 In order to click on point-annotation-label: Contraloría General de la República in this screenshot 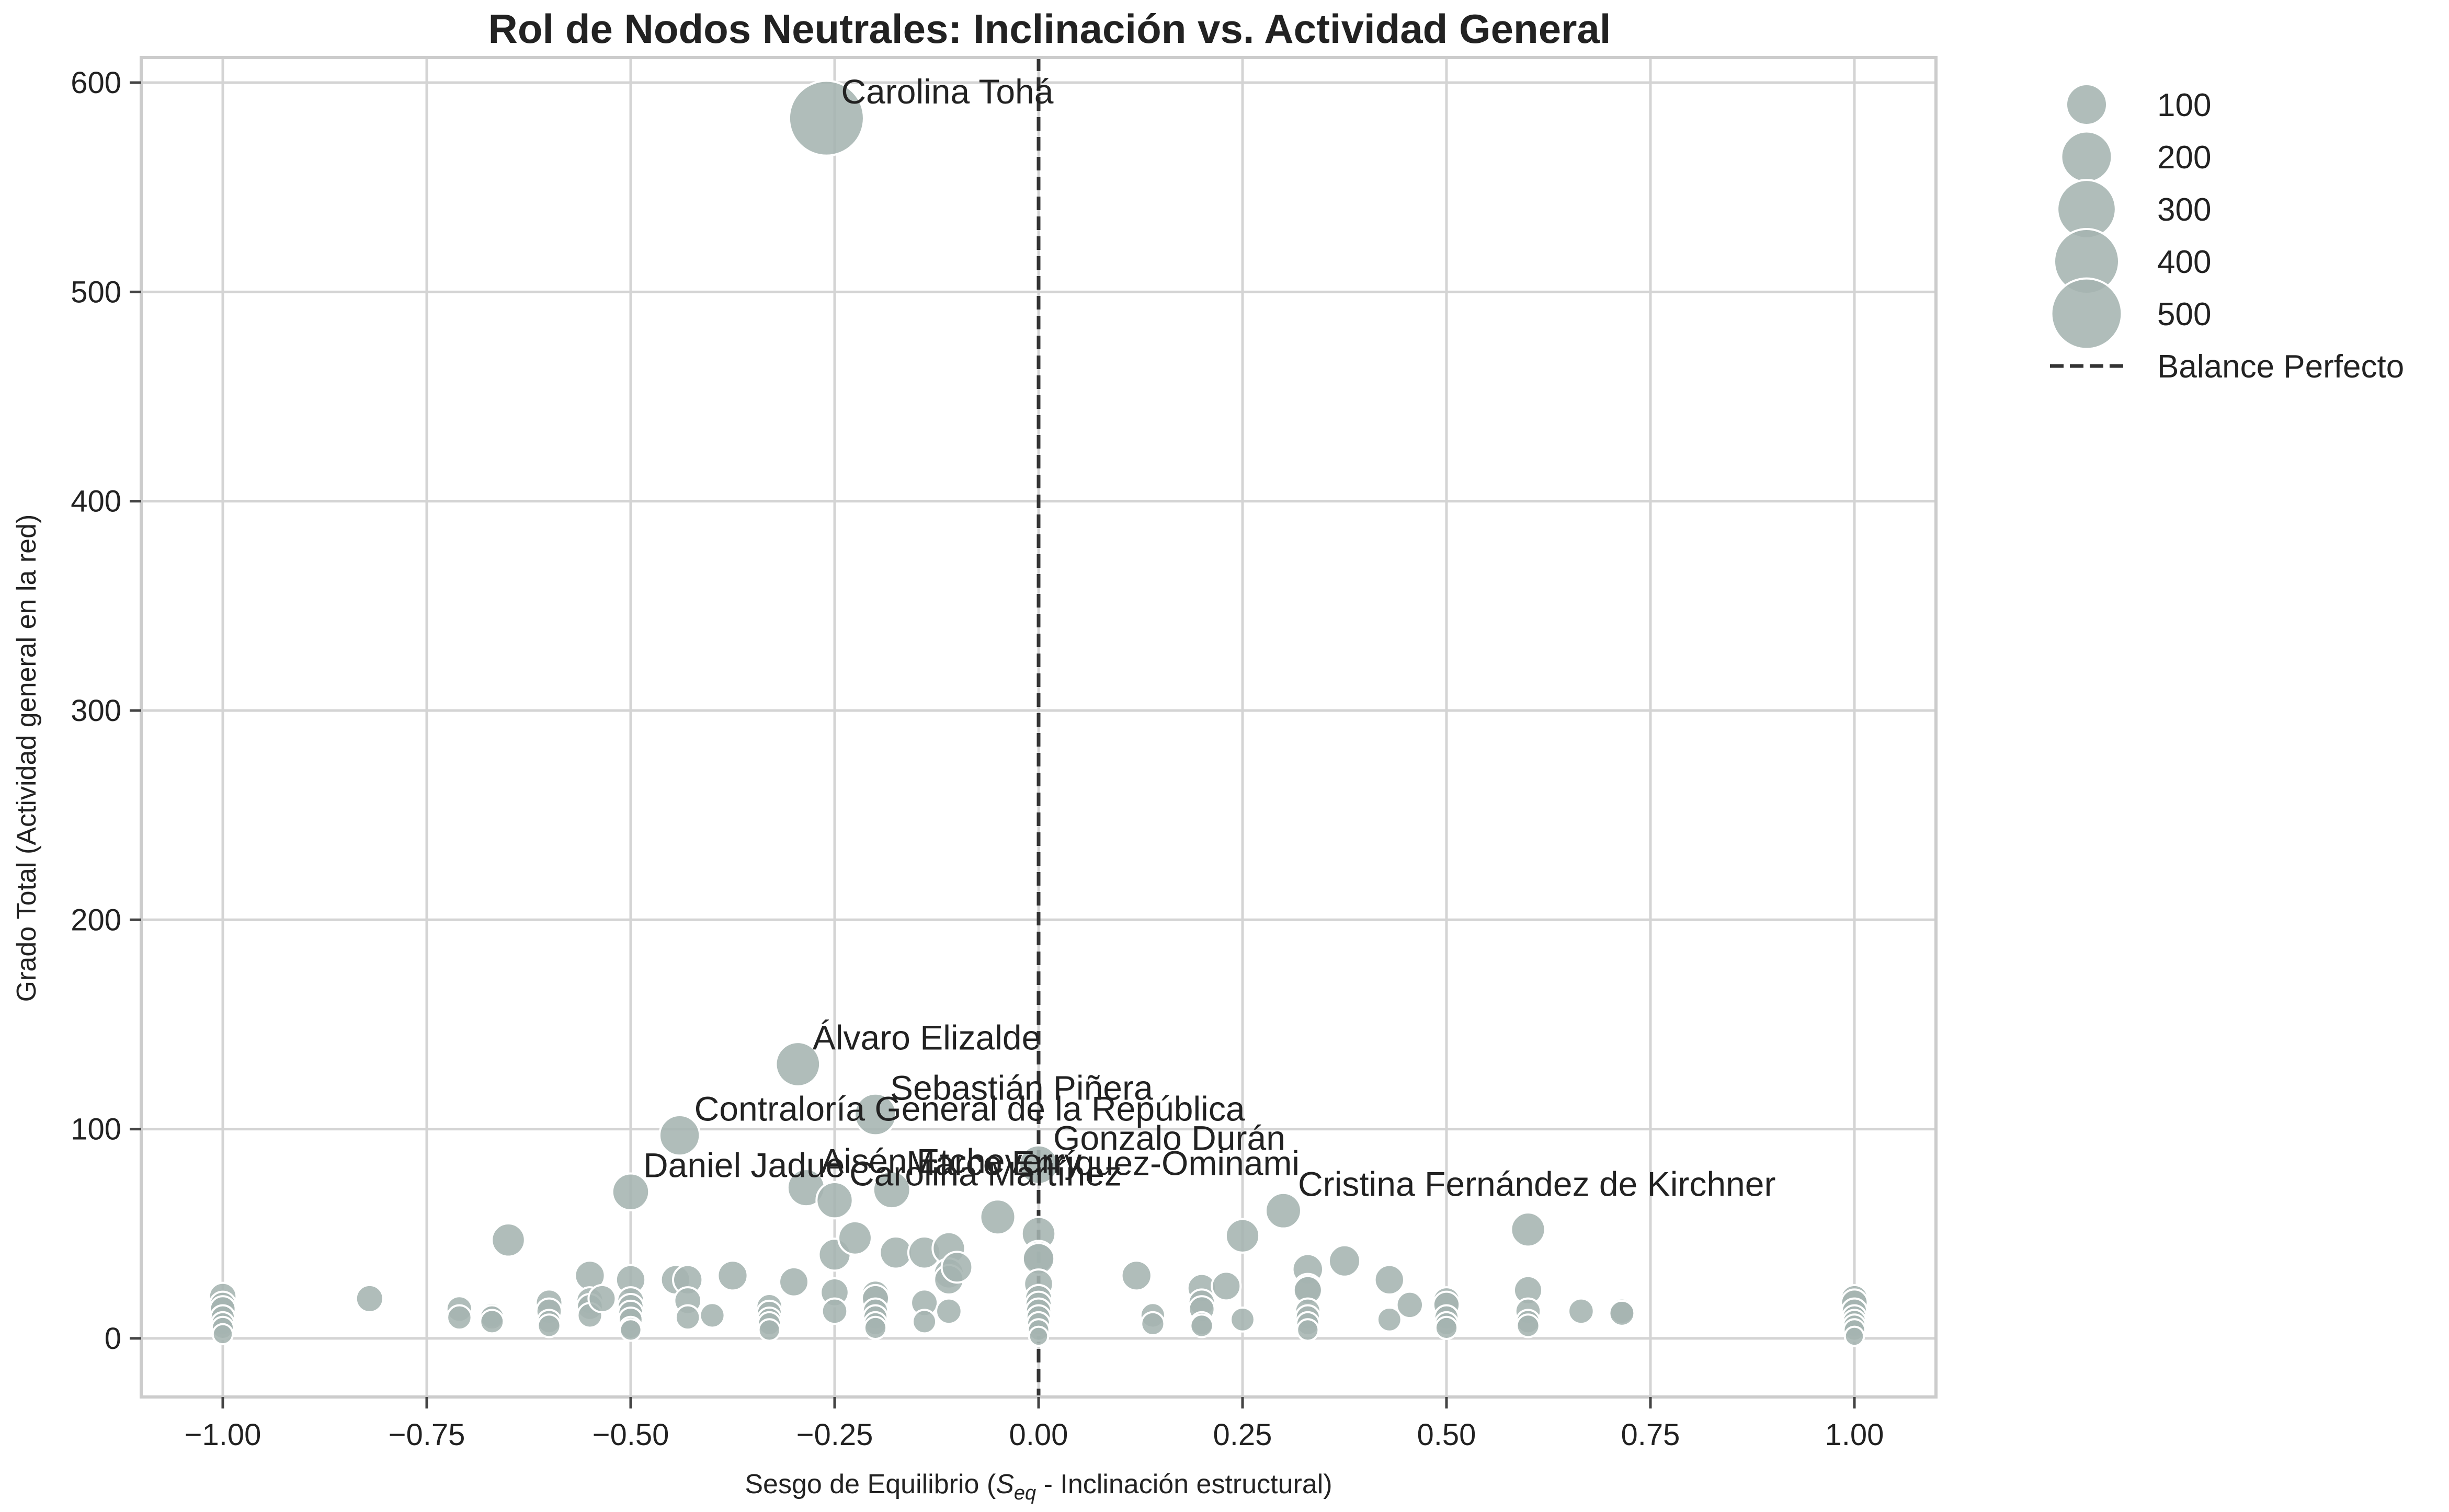, I will do `click(969, 1109)`.